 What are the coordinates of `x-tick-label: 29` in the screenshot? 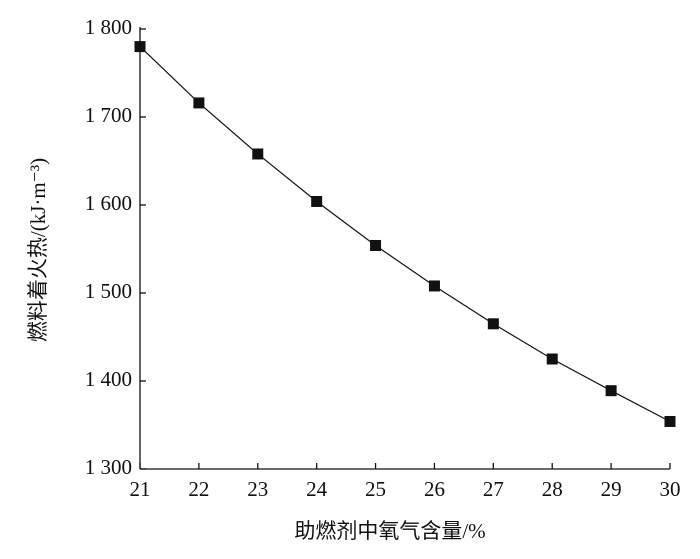 It's located at (611, 489).